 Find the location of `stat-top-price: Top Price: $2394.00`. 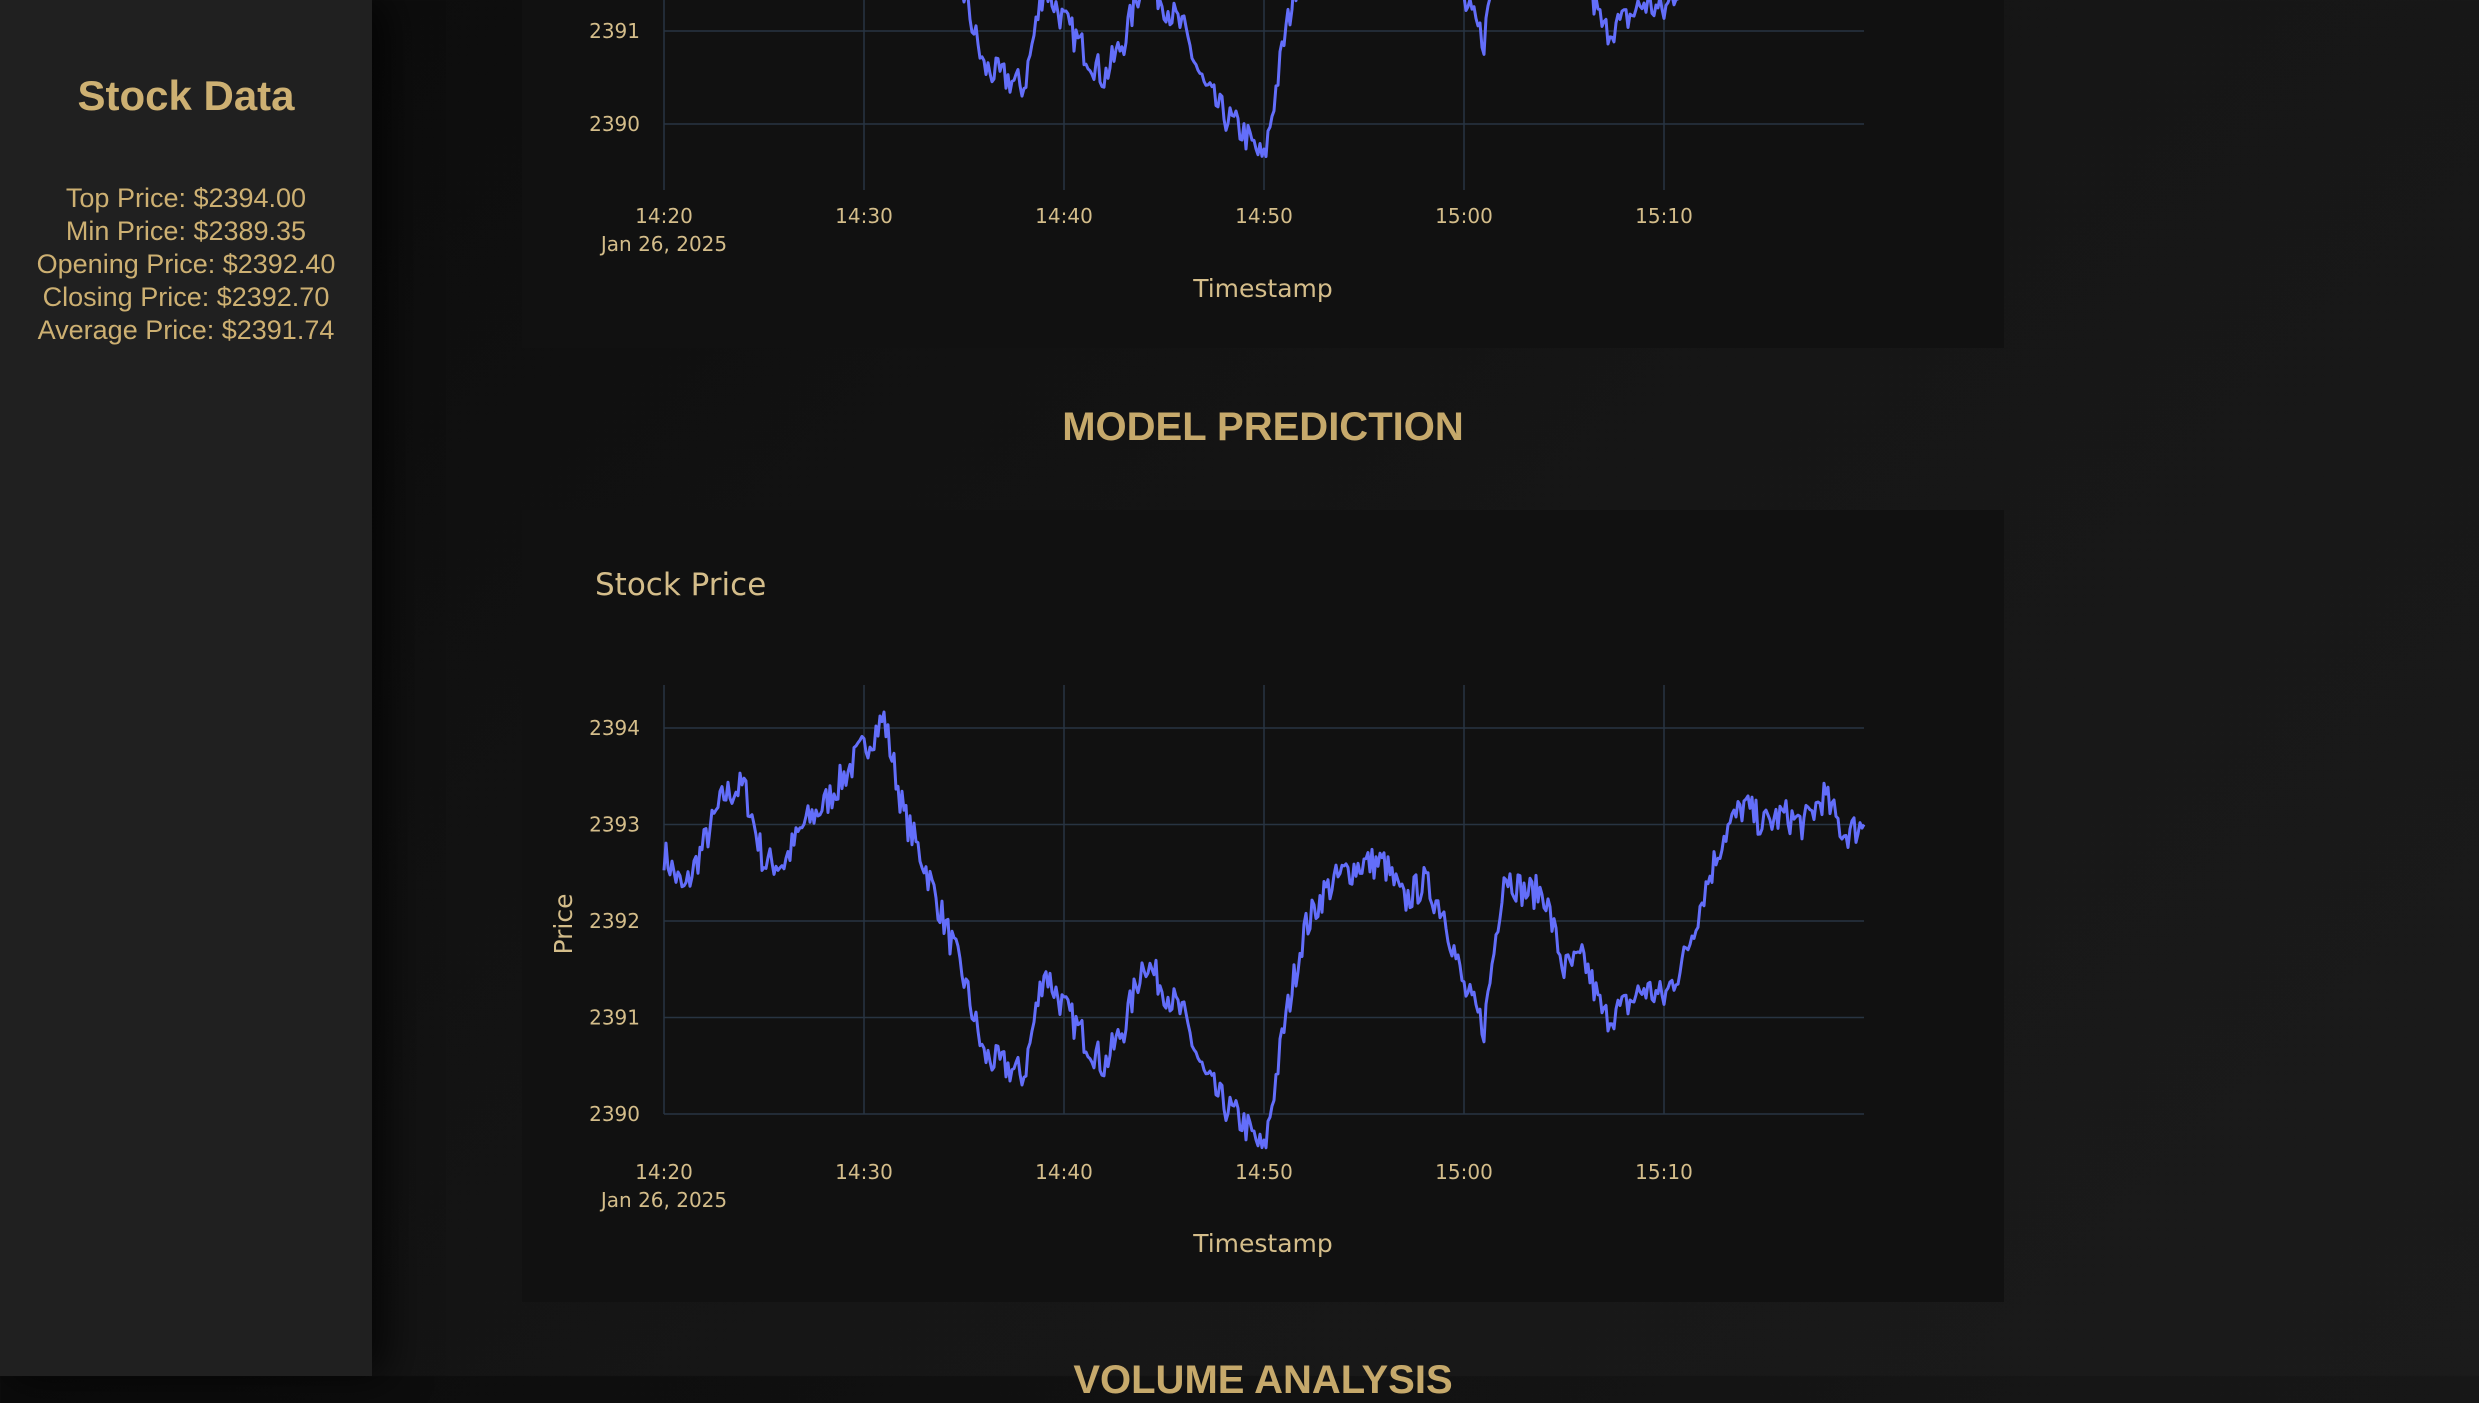

stat-top-price: Top Price: $2394.00 is located at coordinates (186, 198).